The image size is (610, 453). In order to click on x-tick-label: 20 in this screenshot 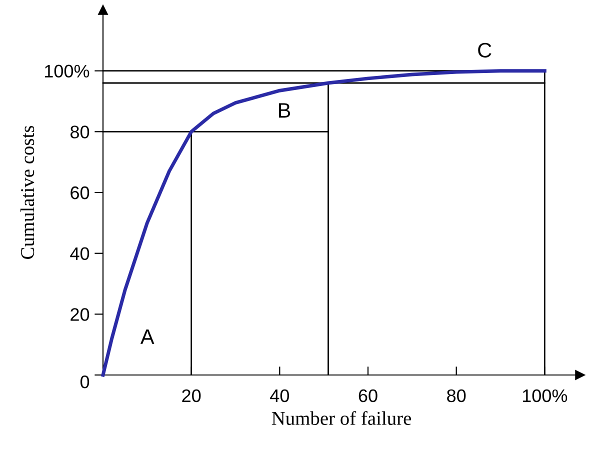, I will do `click(191, 395)`.